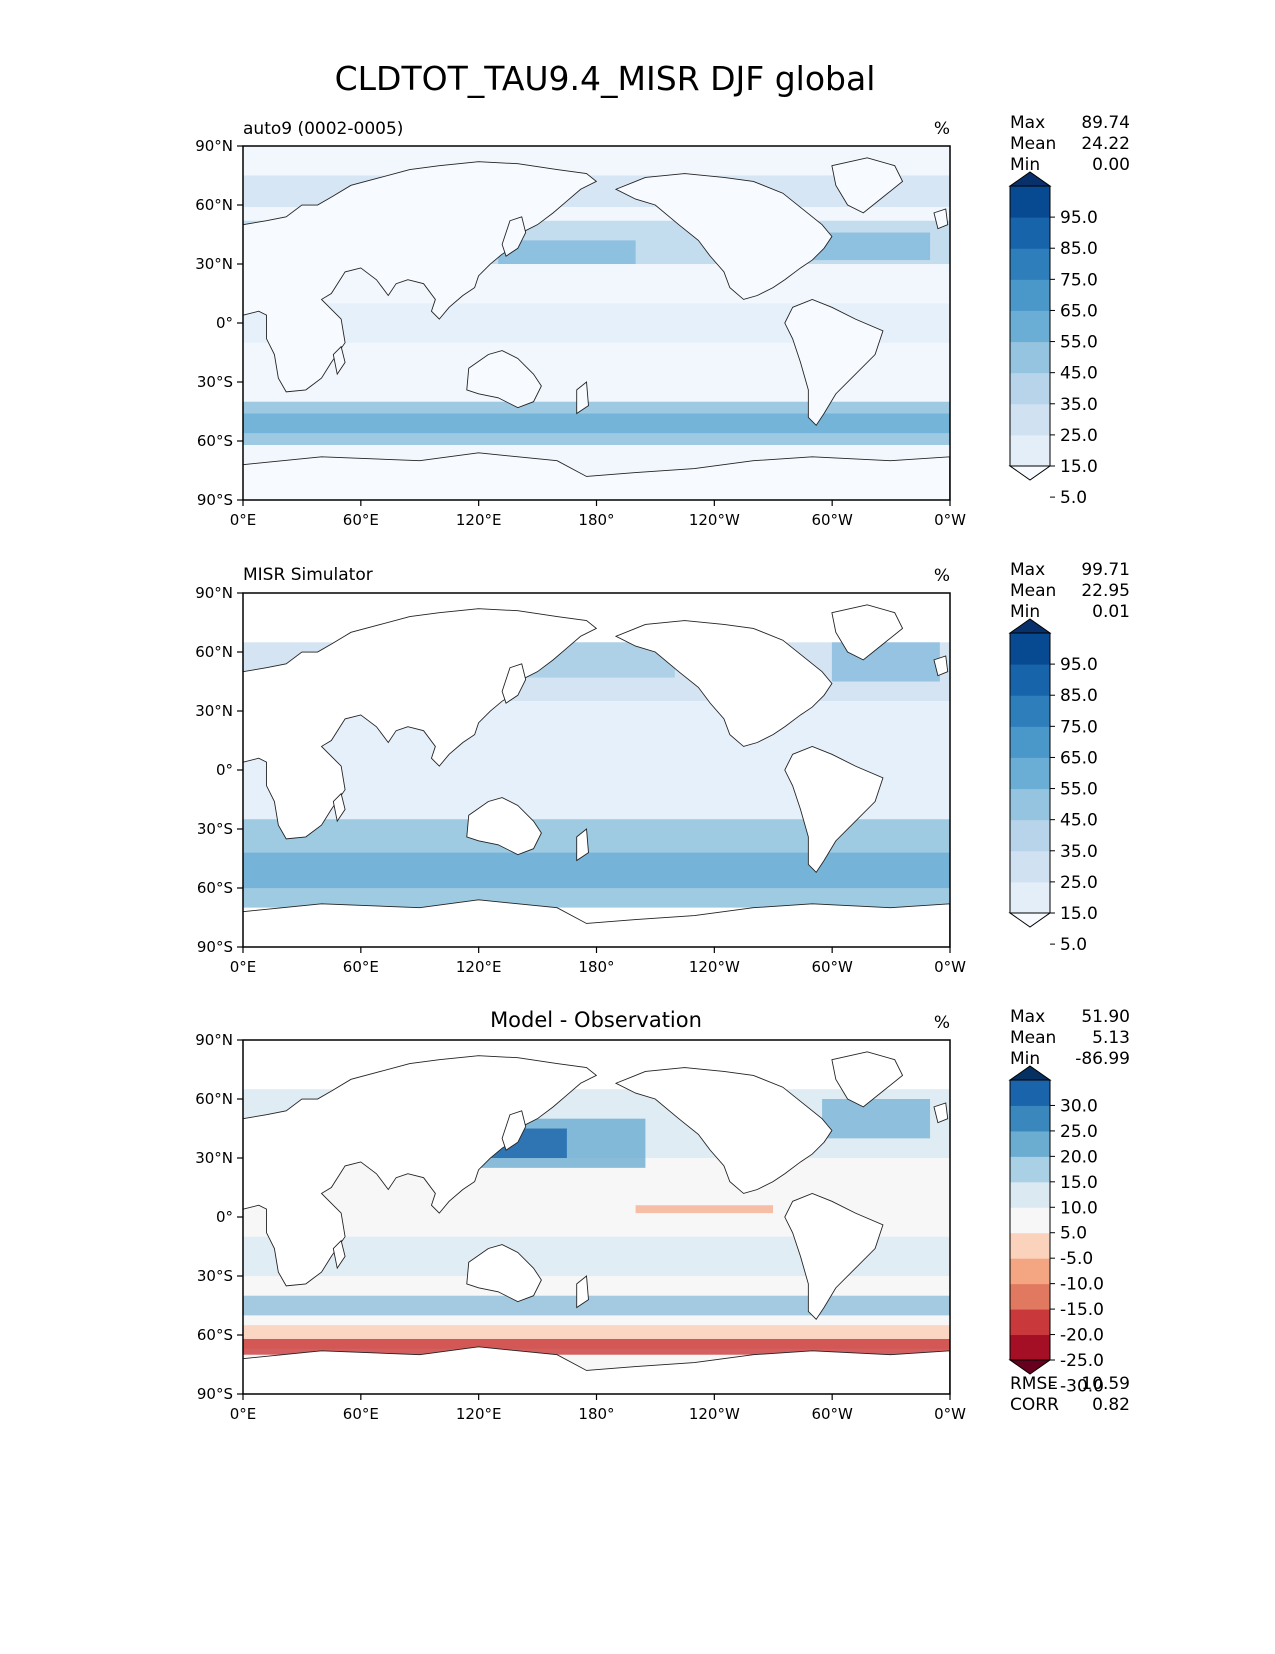 The width and height of the screenshot is (1275, 1654). Describe the element at coordinates (605, 78) in the screenshot. I see `figure-title: CLDTOT_TAU9.4_MISR DJF global` at that location.